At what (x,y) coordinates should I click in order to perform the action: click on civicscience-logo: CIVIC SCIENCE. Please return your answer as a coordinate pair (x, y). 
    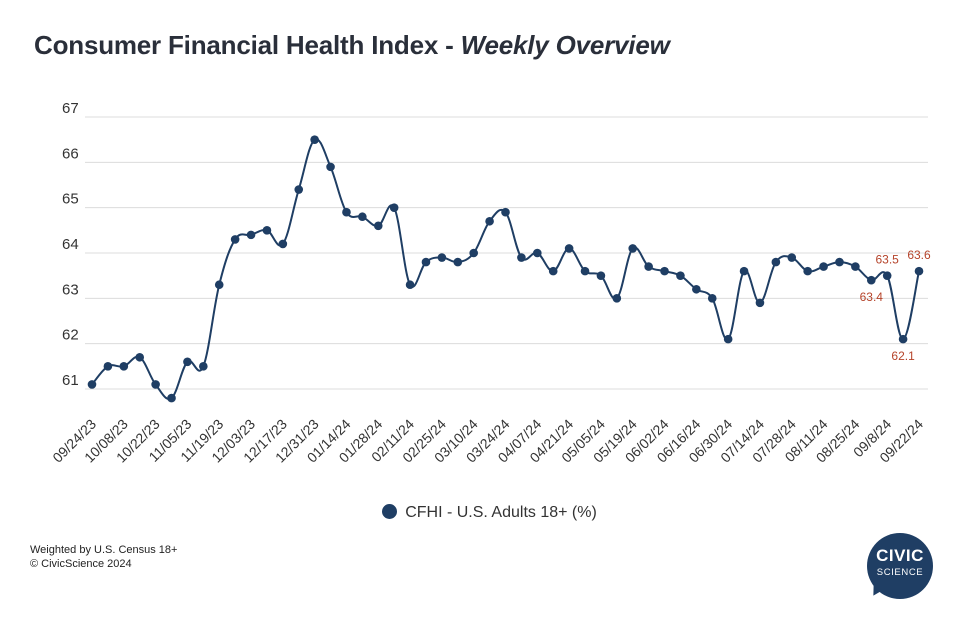
    Looking at the image, I should click on (901, 568).